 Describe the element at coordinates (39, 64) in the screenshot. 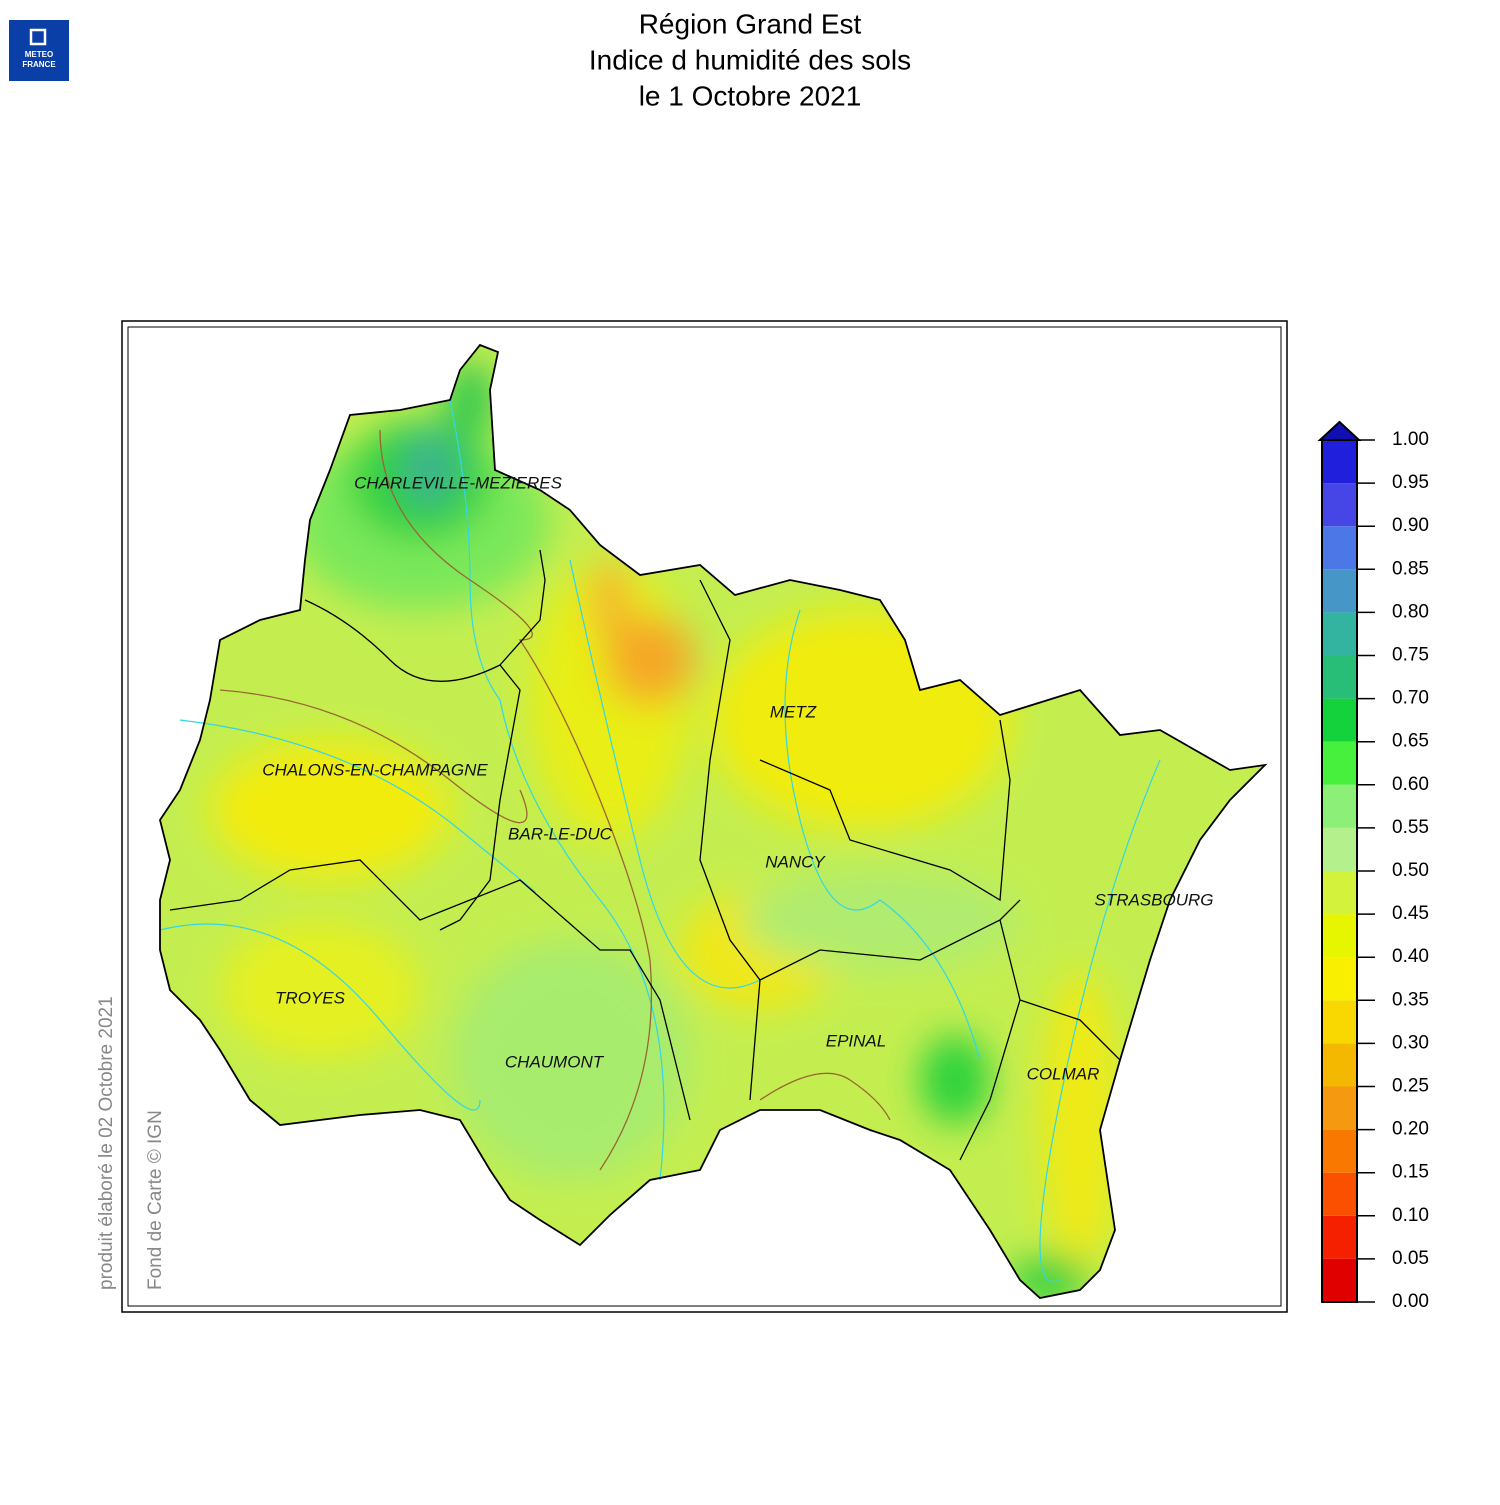

I see `logo-text: FRANCE` at that location.